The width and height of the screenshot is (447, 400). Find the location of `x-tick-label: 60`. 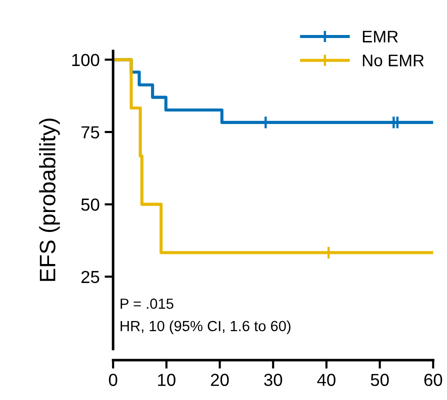

x-tick-label: 60 is located at coordinates (433, 380).